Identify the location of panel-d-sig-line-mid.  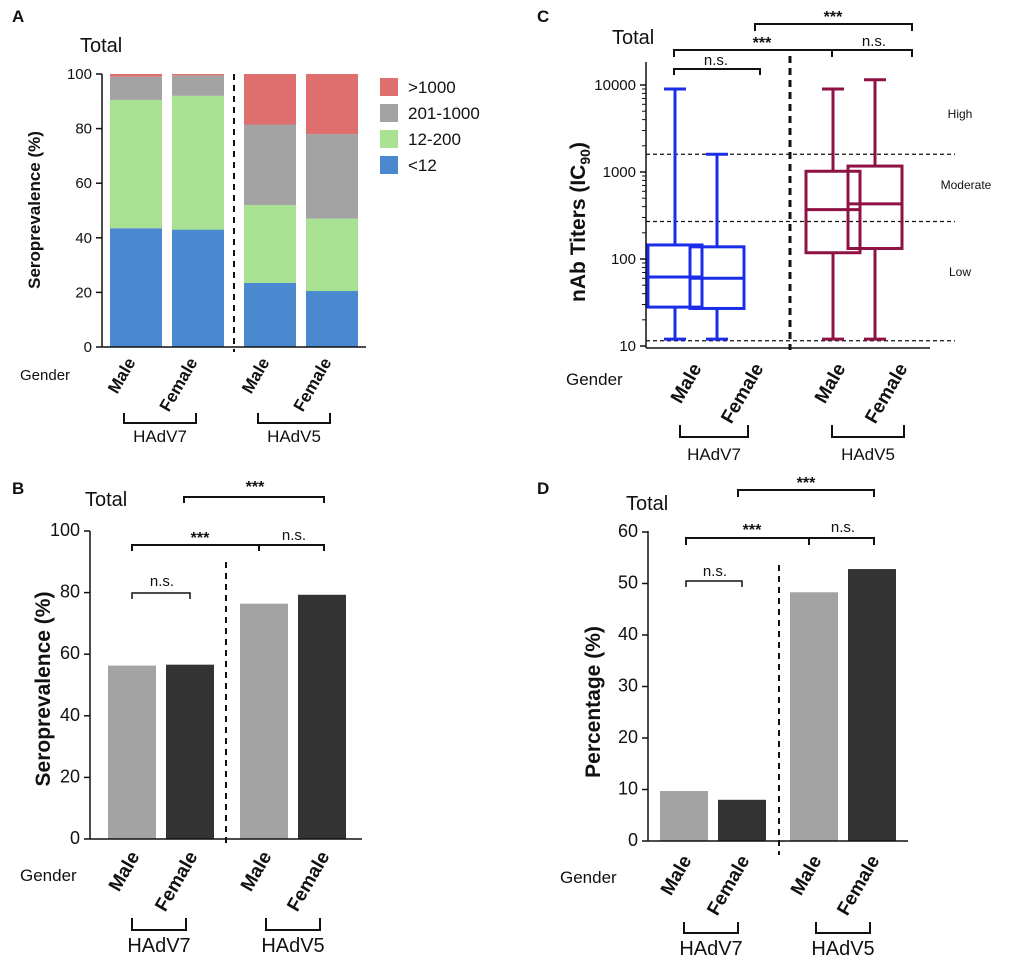
(780, 541).